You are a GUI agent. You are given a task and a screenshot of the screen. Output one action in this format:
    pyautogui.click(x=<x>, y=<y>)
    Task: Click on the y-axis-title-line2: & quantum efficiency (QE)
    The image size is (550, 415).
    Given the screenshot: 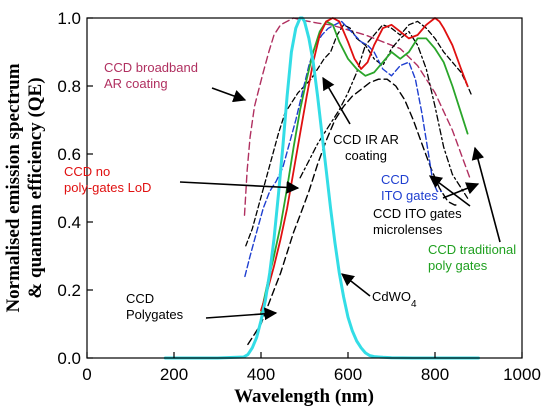 What is the action you would take?
    pyautogui.click(x=35, y=187)
    